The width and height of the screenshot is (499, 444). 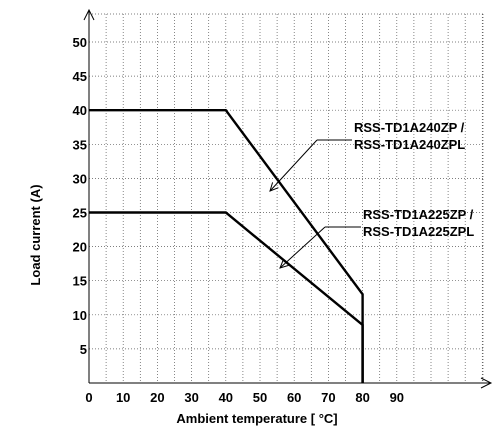 What do you see at coordinates (88, 397) in the screenshot?
I see `x-tick-label: 0` at bounding box center [88, 397].